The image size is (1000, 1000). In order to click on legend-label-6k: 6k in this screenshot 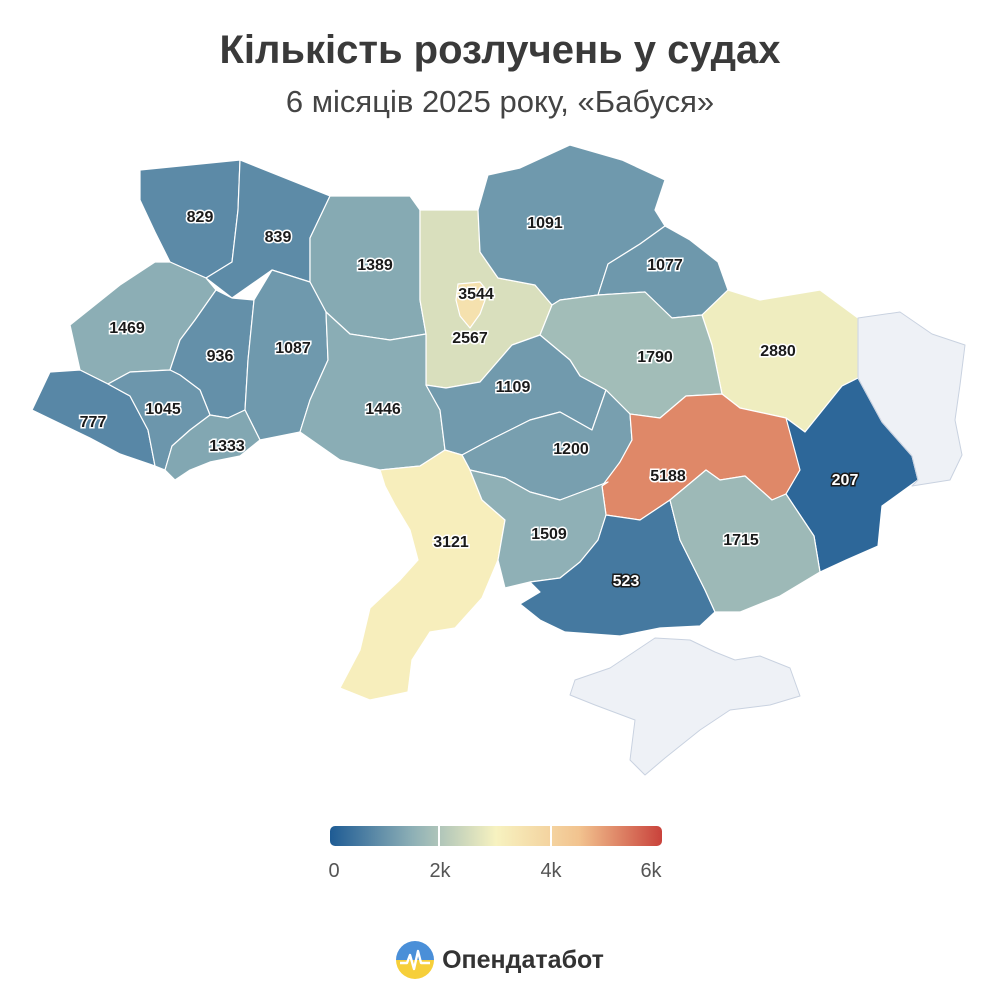, I will do `click(651, 871)`.